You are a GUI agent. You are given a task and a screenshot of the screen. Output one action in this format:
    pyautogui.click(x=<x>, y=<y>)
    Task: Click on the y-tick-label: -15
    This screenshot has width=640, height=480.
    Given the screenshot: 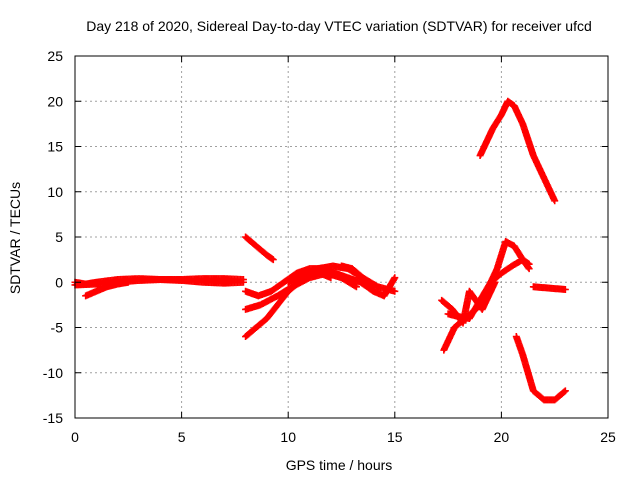 What is the action you would take?
    pyautogui.click(x=53, y=418)
    